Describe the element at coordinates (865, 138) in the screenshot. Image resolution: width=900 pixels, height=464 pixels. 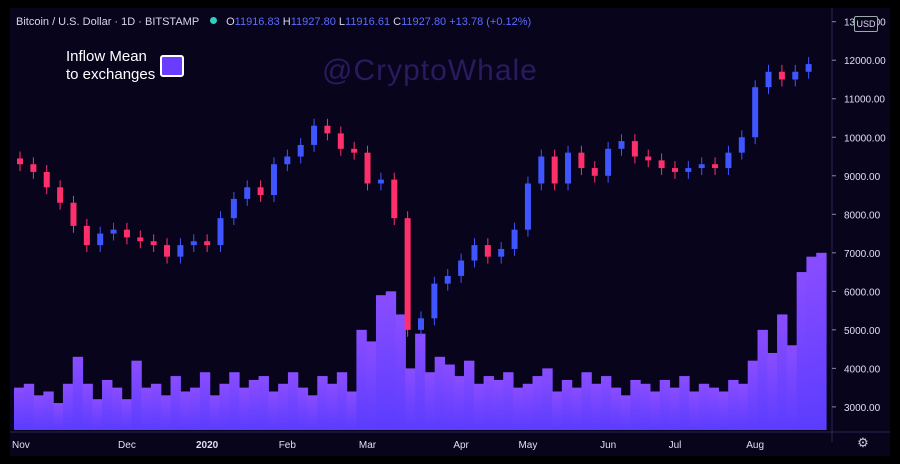
I see `y-tick-label: 10000.00` at that location.